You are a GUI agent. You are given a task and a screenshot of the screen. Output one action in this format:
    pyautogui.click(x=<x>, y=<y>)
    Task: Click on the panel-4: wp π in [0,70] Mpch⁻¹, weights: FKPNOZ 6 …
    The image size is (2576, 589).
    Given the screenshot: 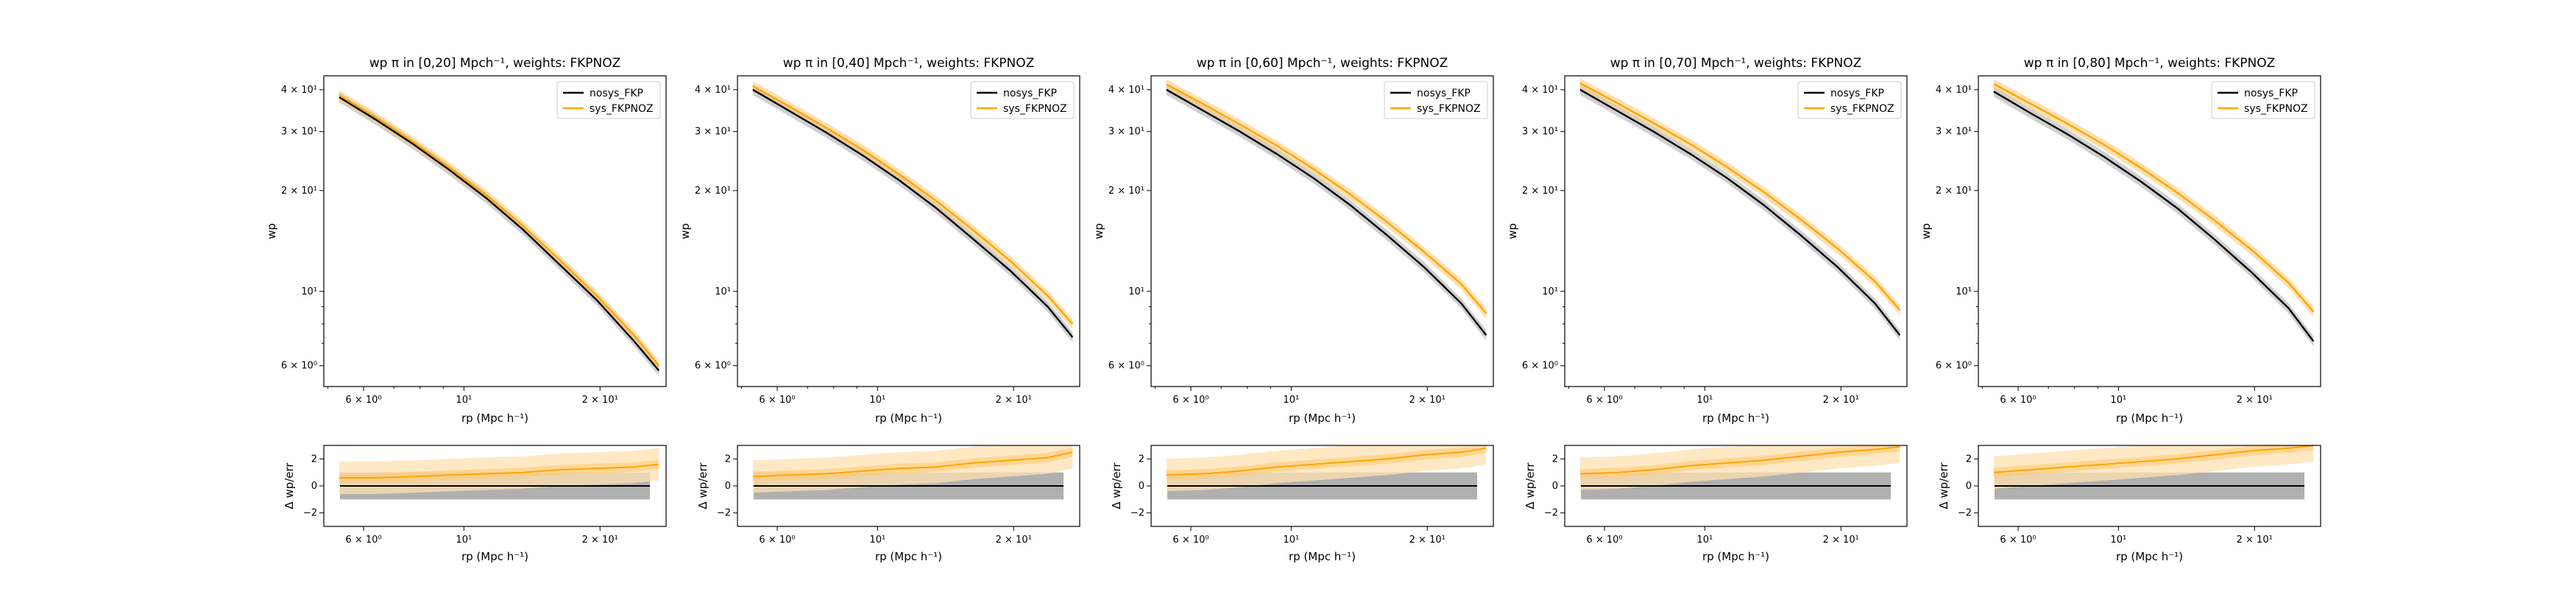 What is the action you would take?
    pyautogui.click(x=1707, y=309)
    